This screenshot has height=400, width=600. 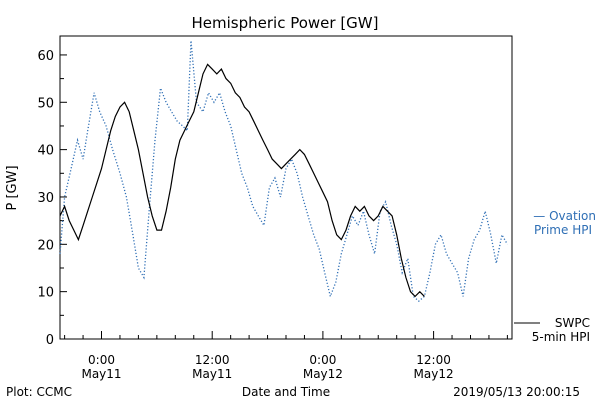 What do you see at coordinates (50, 340) in the screenshot?
I see `y-tick-label-0: 0` at bounding box center [50, 340].